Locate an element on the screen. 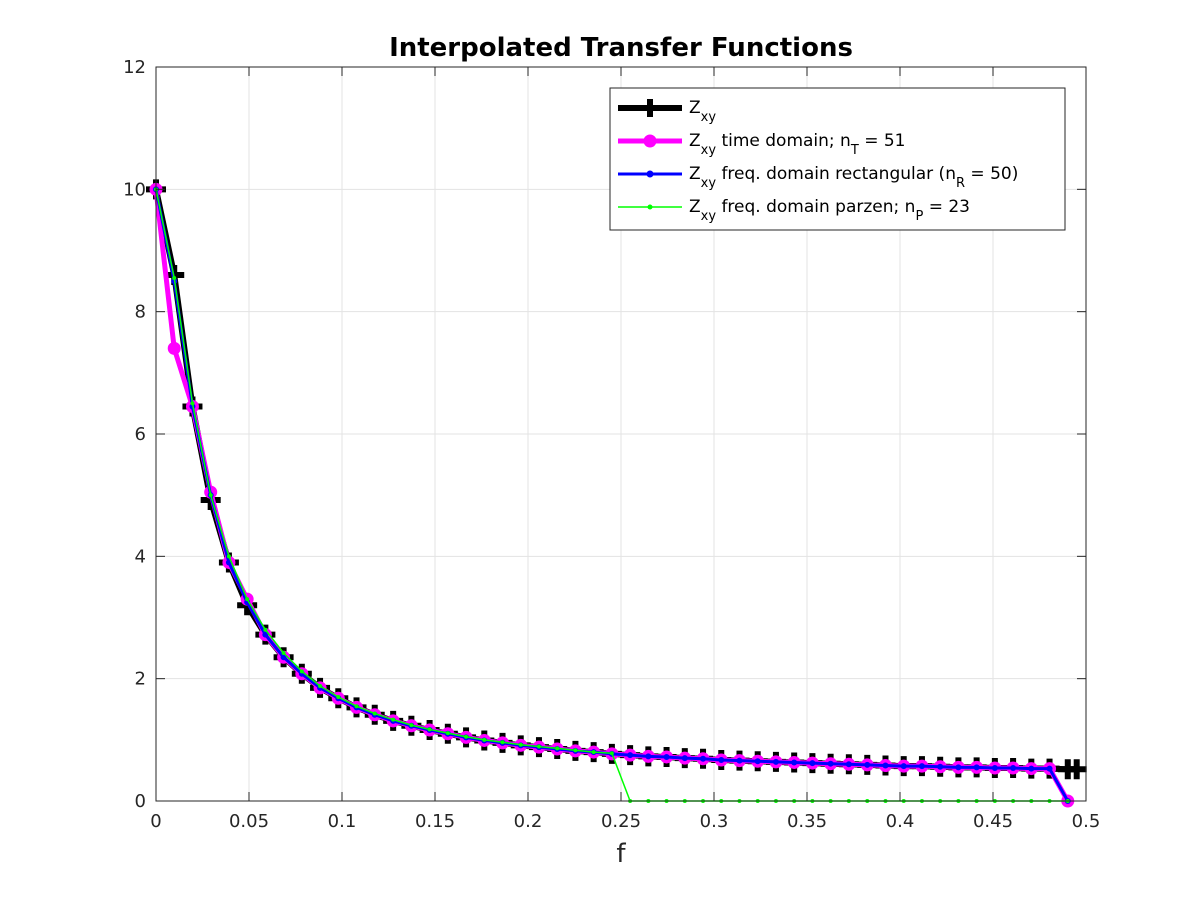  x-tick-label: 0.45 is located at coordinates (993, 821).